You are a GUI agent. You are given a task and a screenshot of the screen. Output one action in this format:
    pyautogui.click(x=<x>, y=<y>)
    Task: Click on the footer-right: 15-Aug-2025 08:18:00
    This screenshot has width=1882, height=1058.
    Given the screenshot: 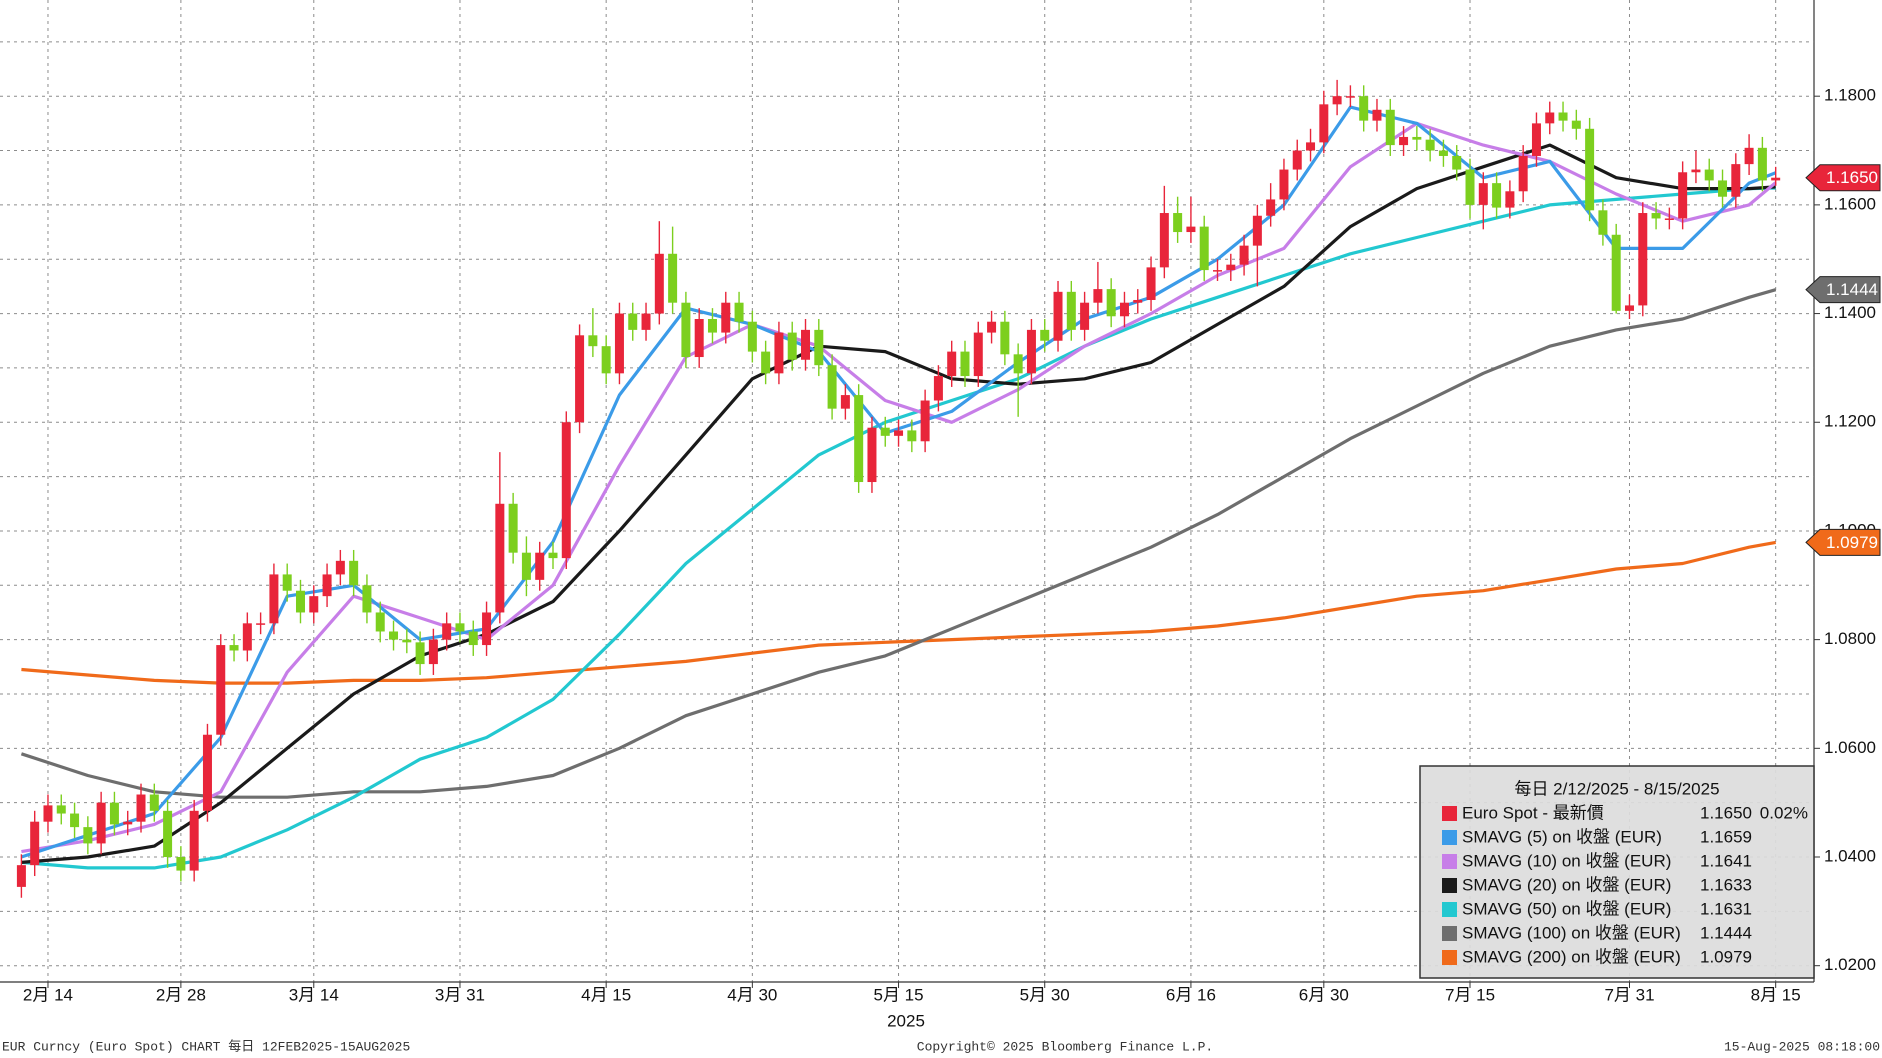 What is the action you would take?
    pyautogui.click(x=1802, y=1046)
    